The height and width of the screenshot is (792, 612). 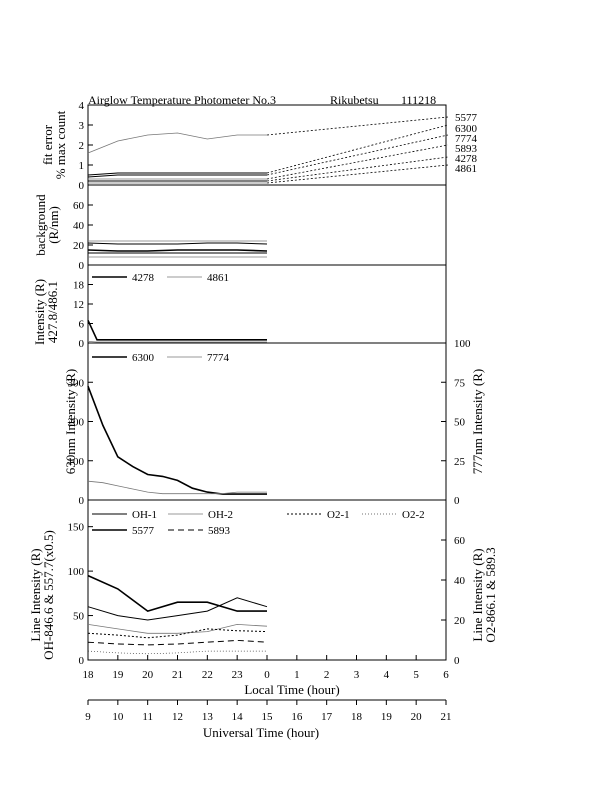 What do you see at coordinates (477, 594) in the screenshot?
I see `line-intensity-ylabel2: Line Intensity (R)` at bounding box center [477, 594].